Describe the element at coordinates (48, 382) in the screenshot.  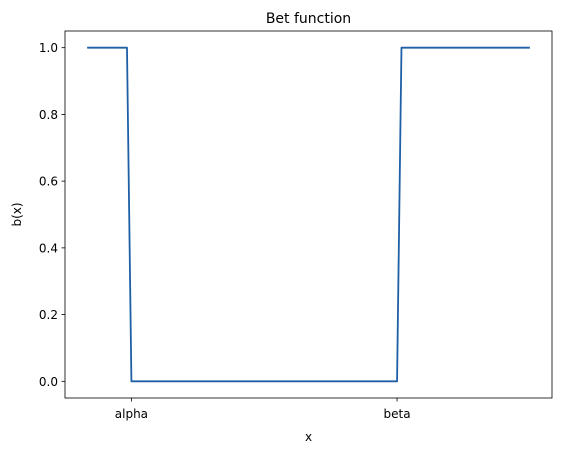
I see `y-tick-label: 0.0` at that location.